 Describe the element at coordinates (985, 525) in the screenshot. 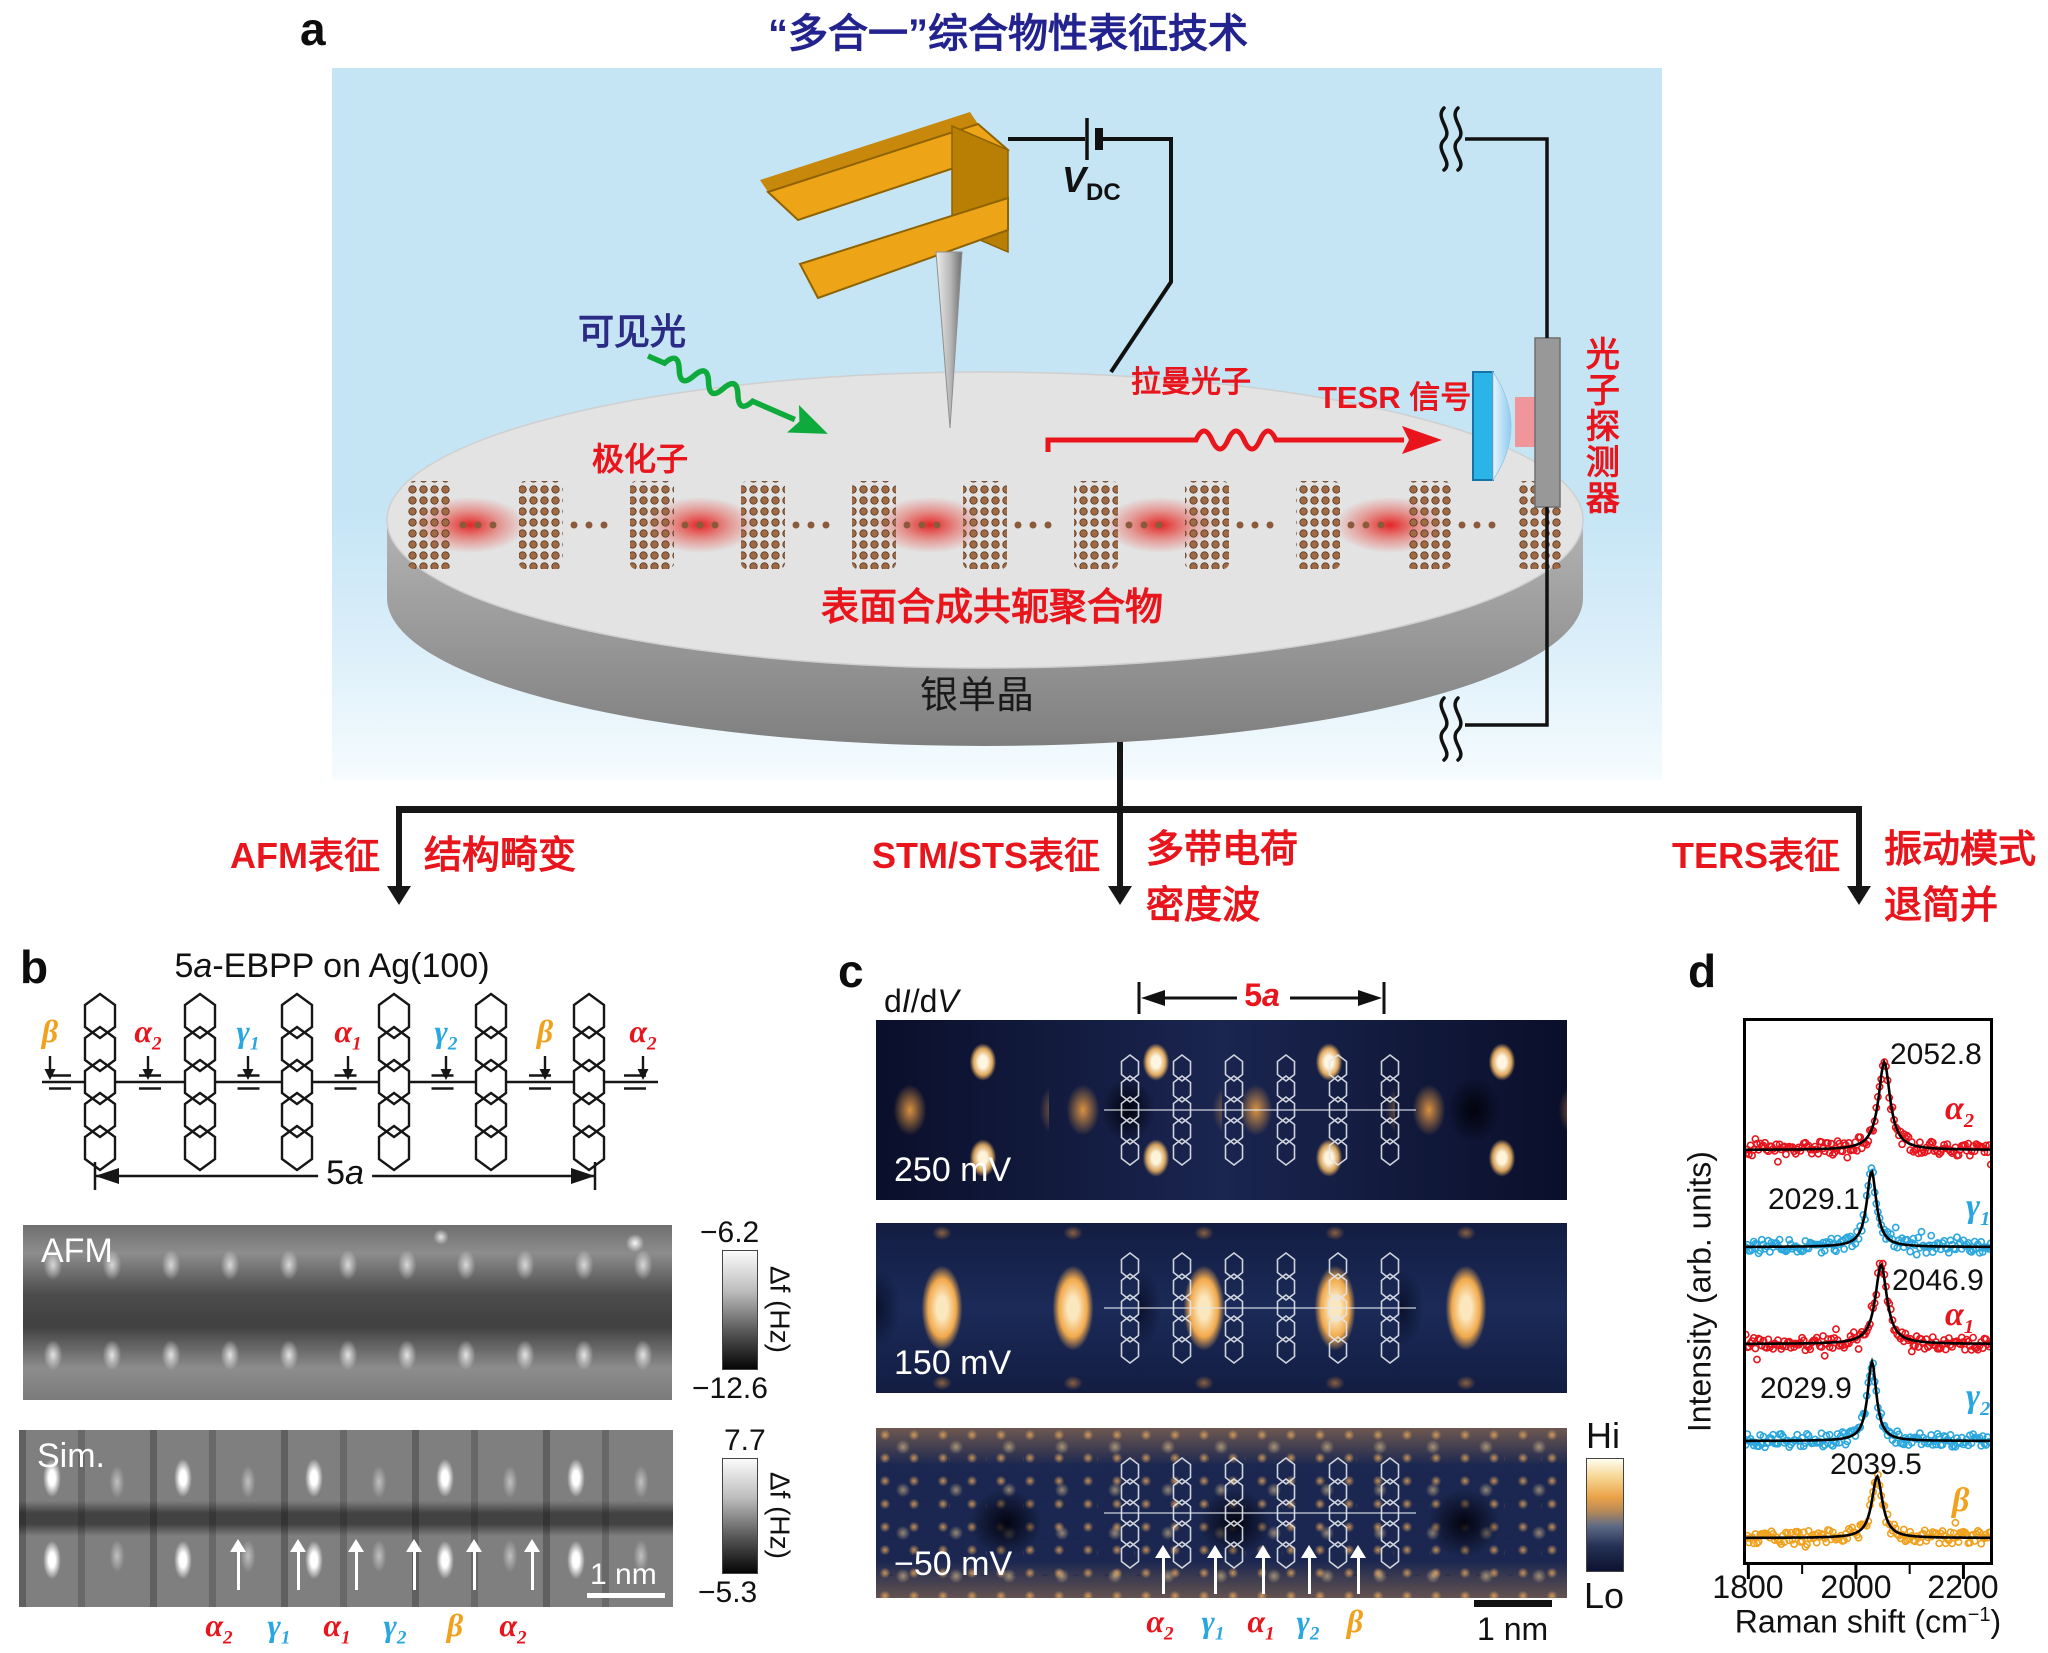

I see `polymer-chain-with-polarons` at that location.